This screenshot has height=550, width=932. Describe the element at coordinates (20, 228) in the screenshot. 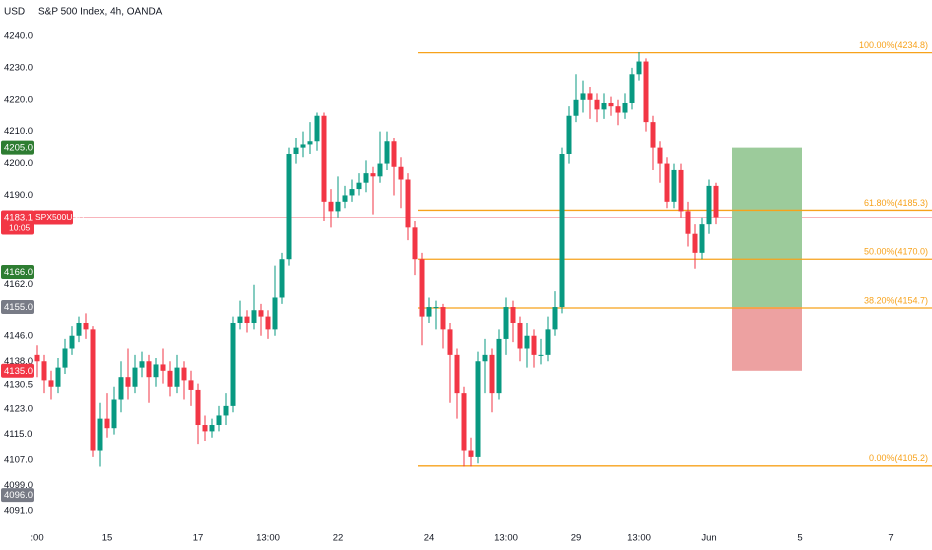

I see `countdown-label: 10:05` at that location.